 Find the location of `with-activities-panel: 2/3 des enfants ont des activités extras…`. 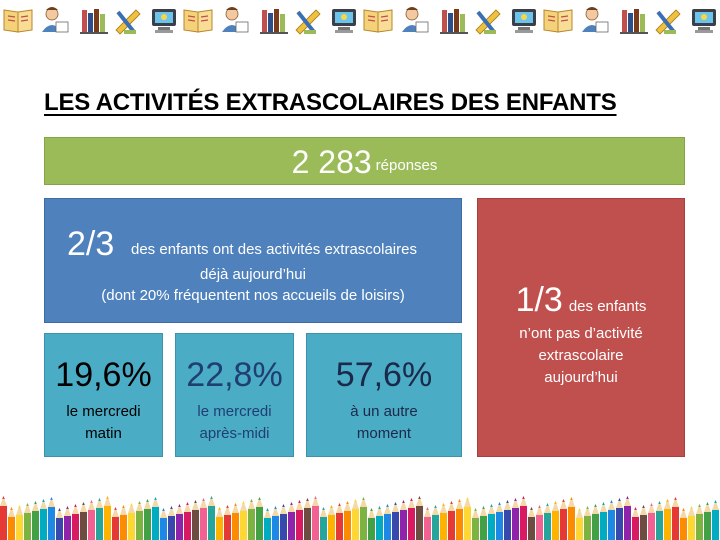

with-activities-panel: 2/3 des enfants ont des activités extras… is located at coordinates (253, 260).